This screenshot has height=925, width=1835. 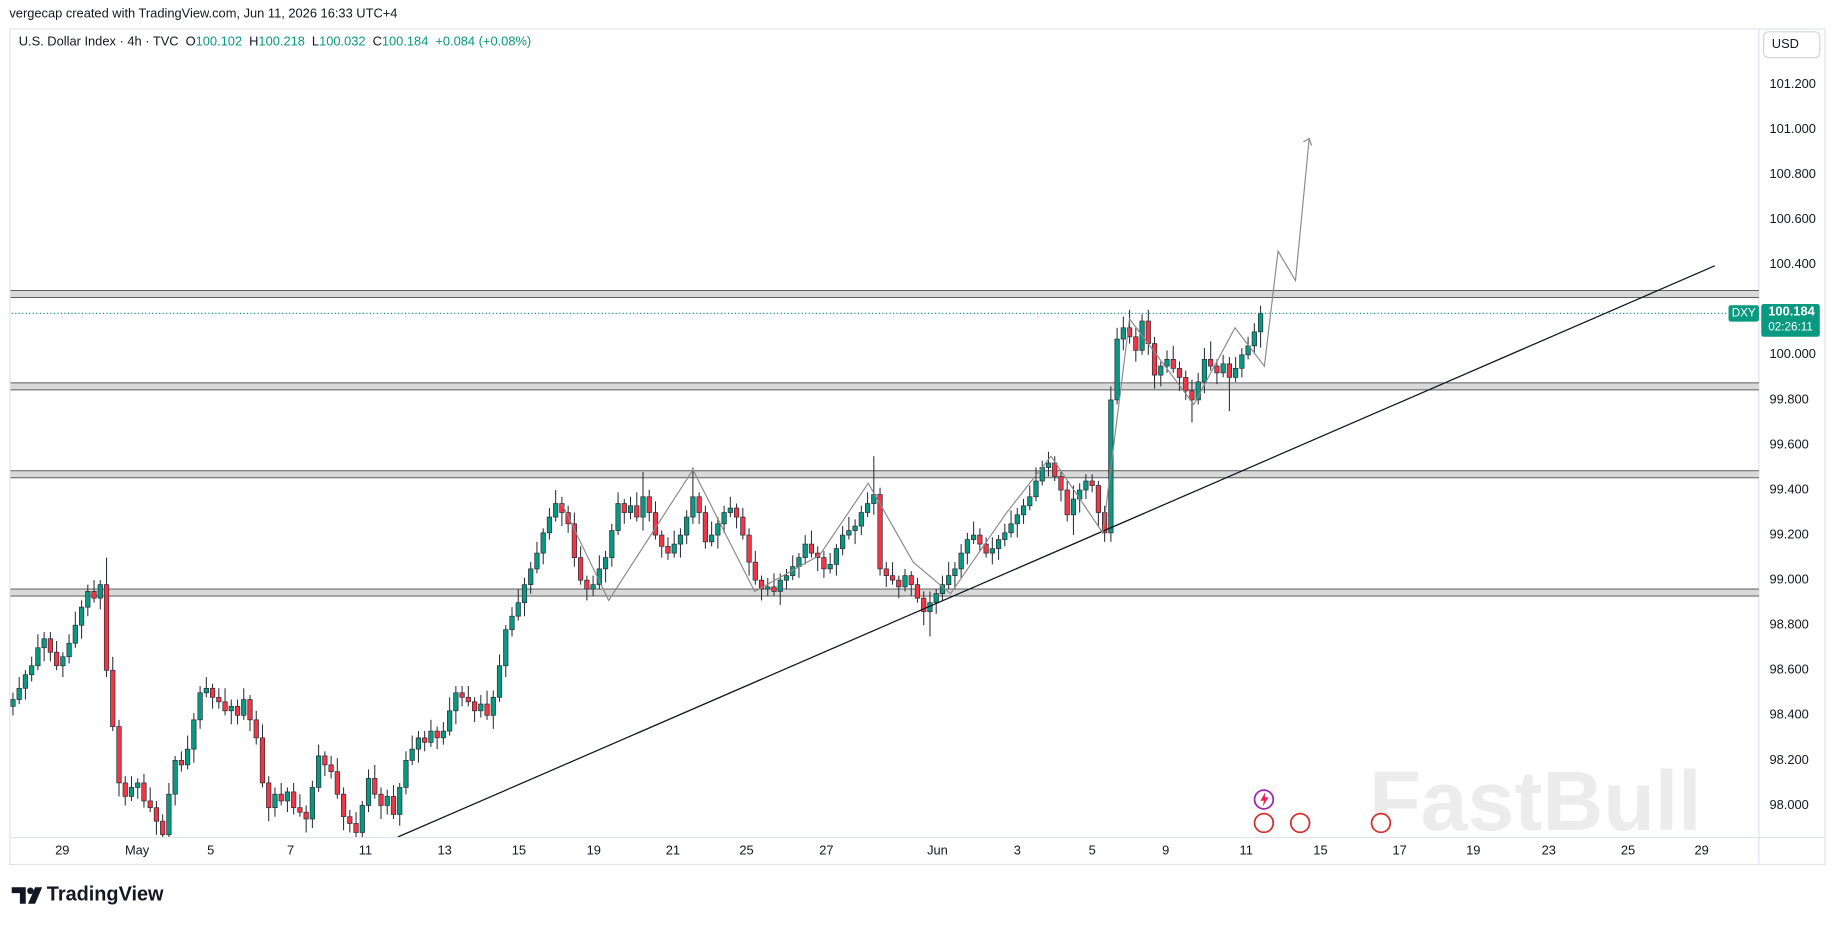 I want to click on ohlc-value: 100.218, so click(x=281, y=41).